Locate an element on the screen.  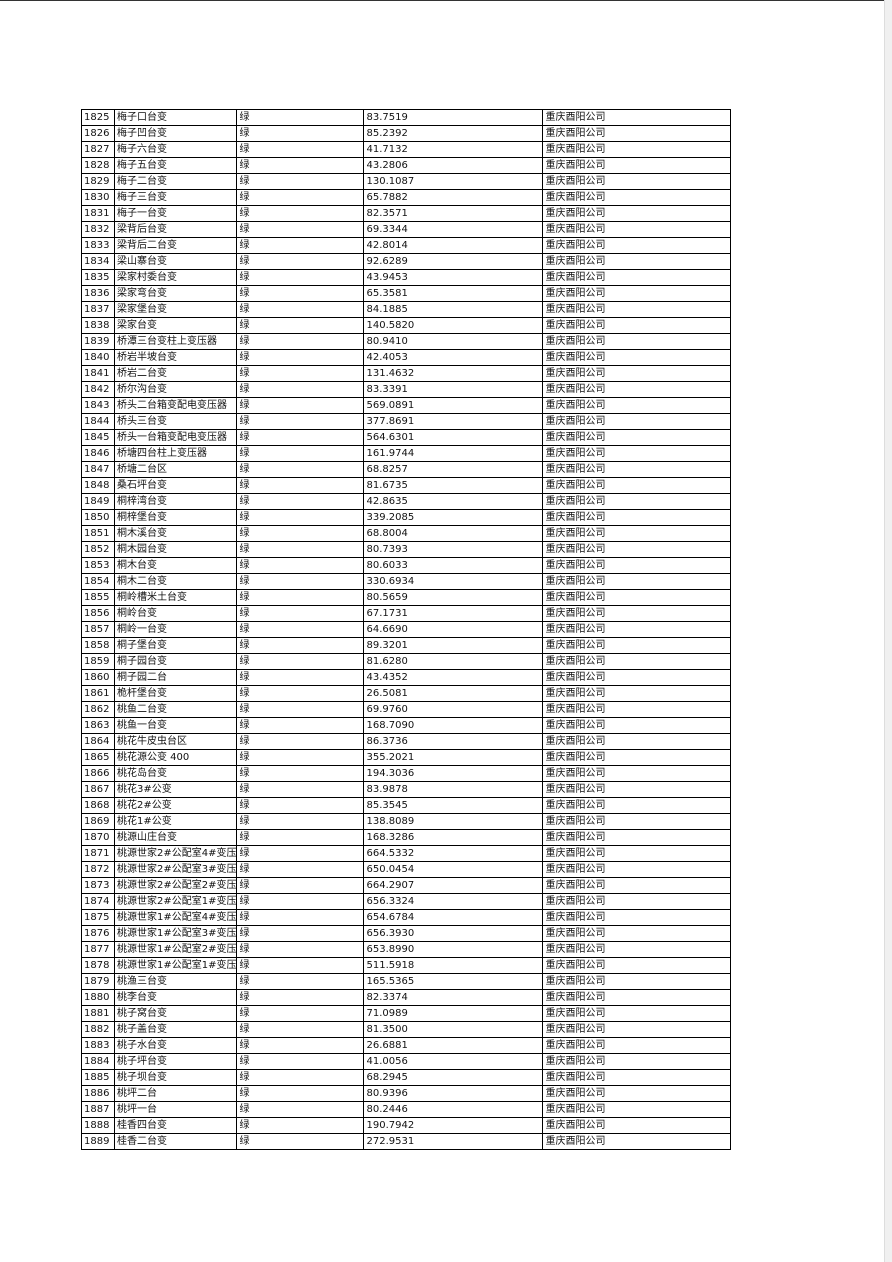
row-number-cell: 1881 is located at coordinates (98, 1013).